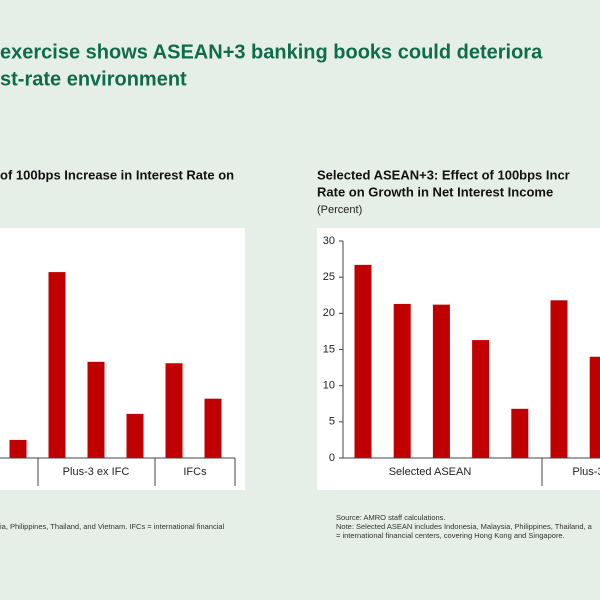  I want to click on slide-title: st-rate environment, so click(93, 79).